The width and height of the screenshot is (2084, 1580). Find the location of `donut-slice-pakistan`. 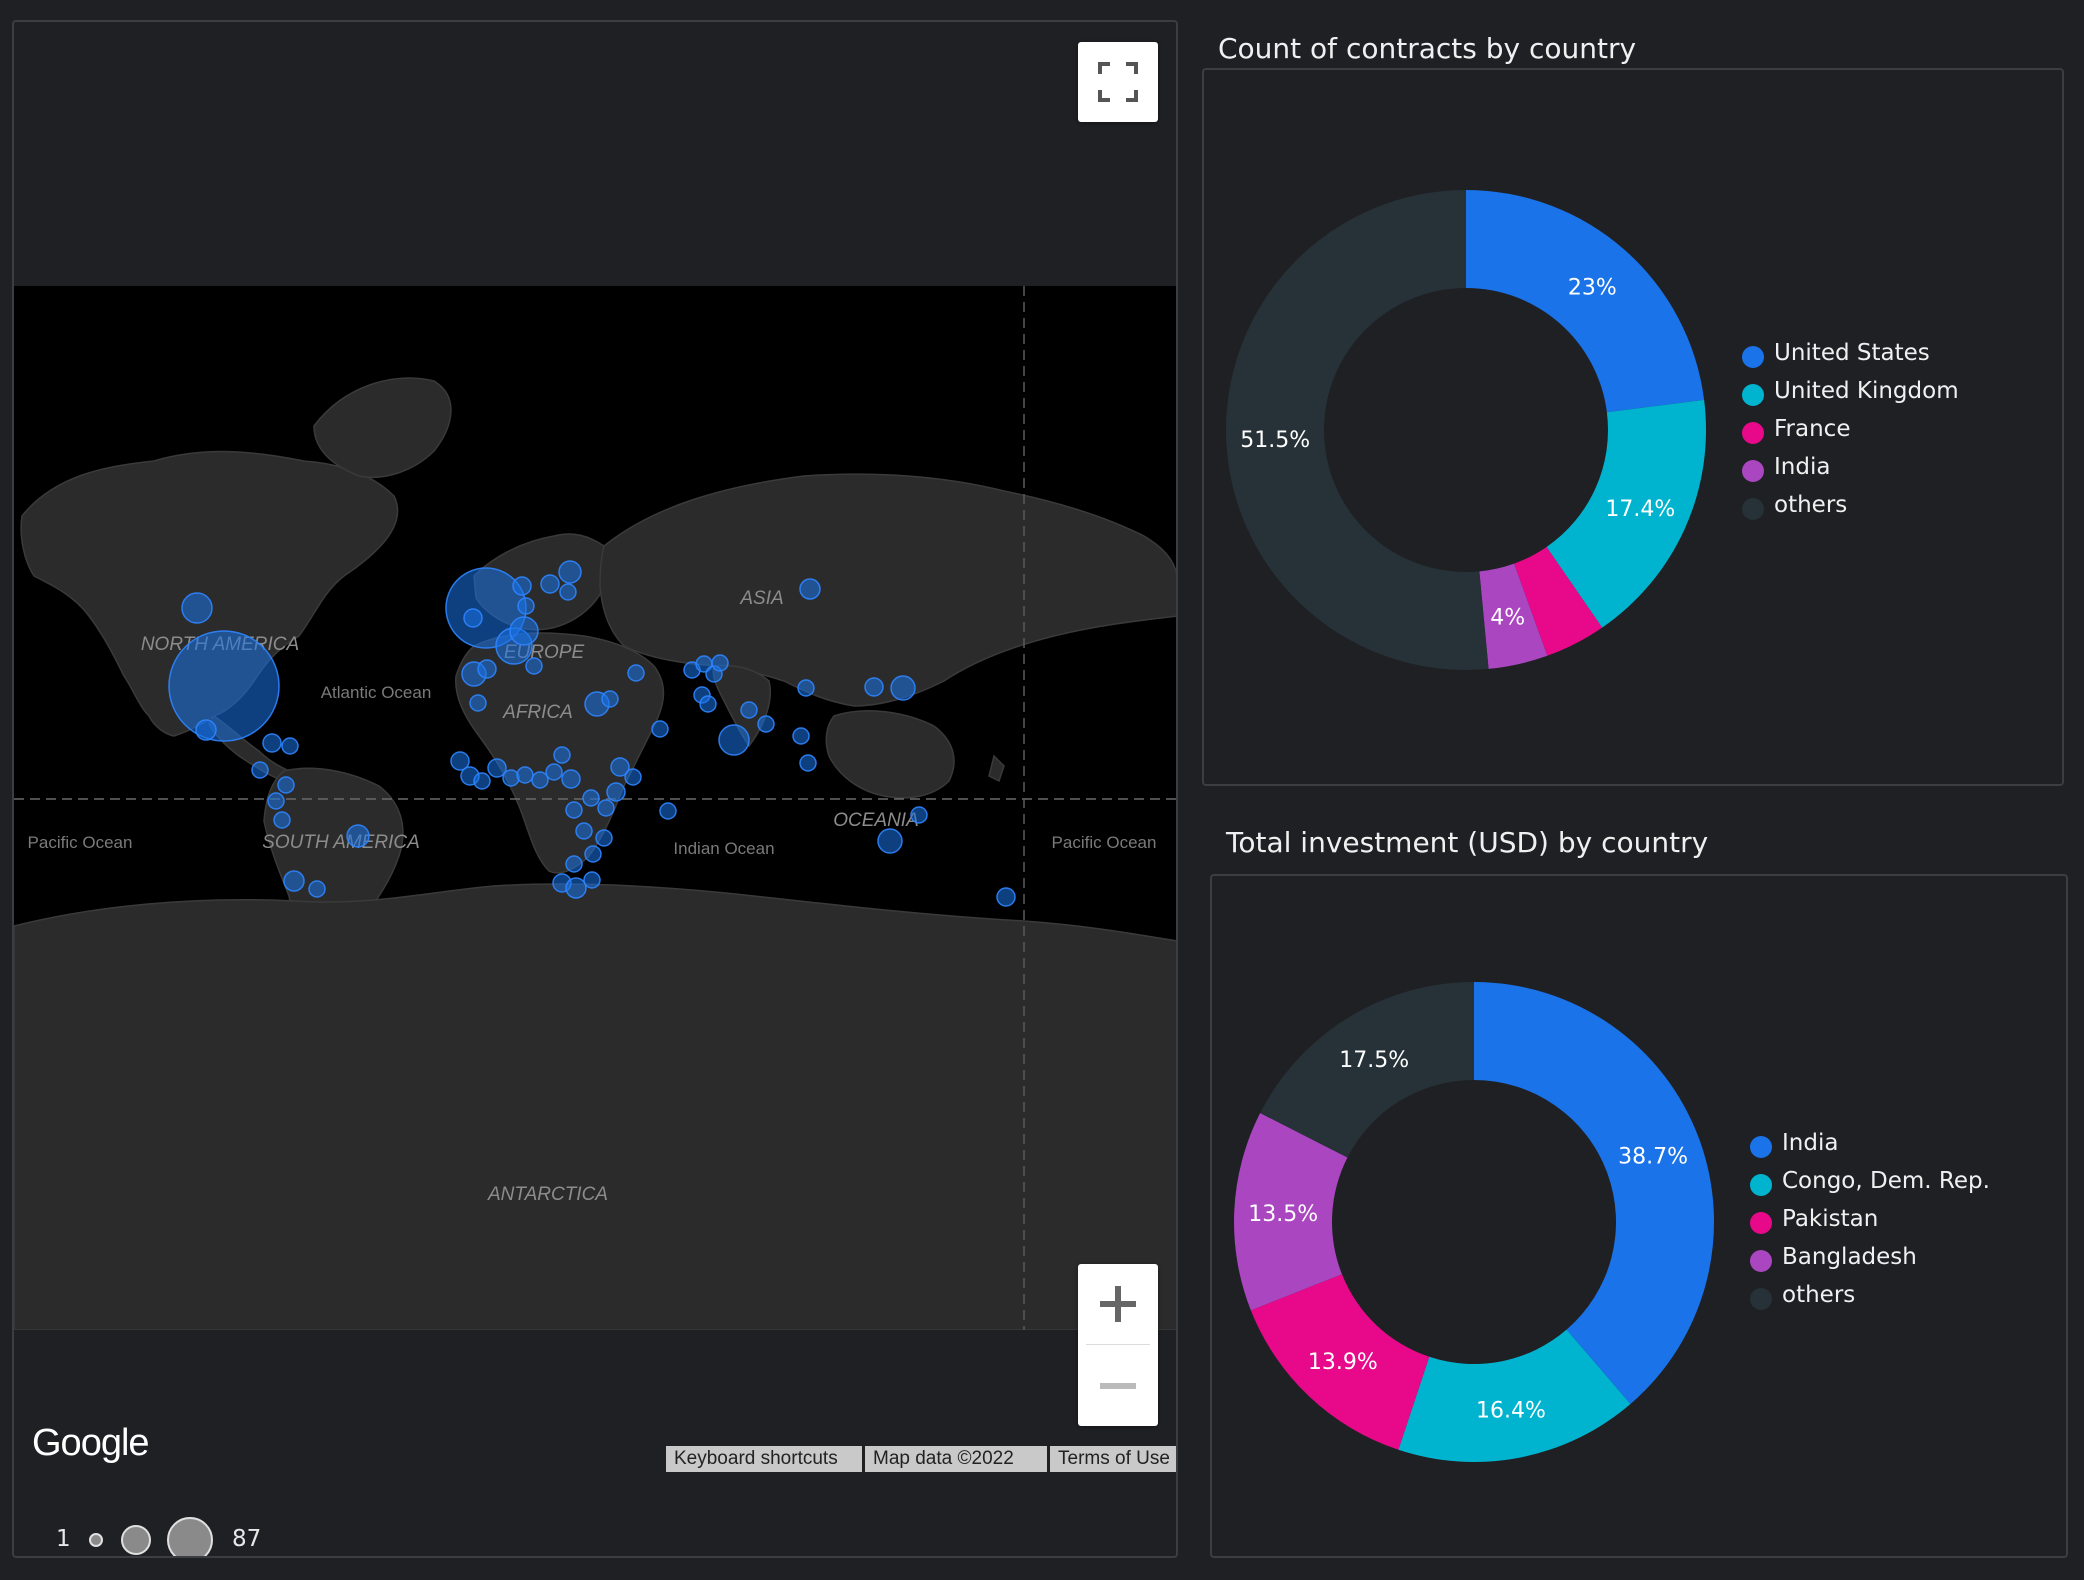

donut-slice-pakistan is located at coordinates (1340, 1362).